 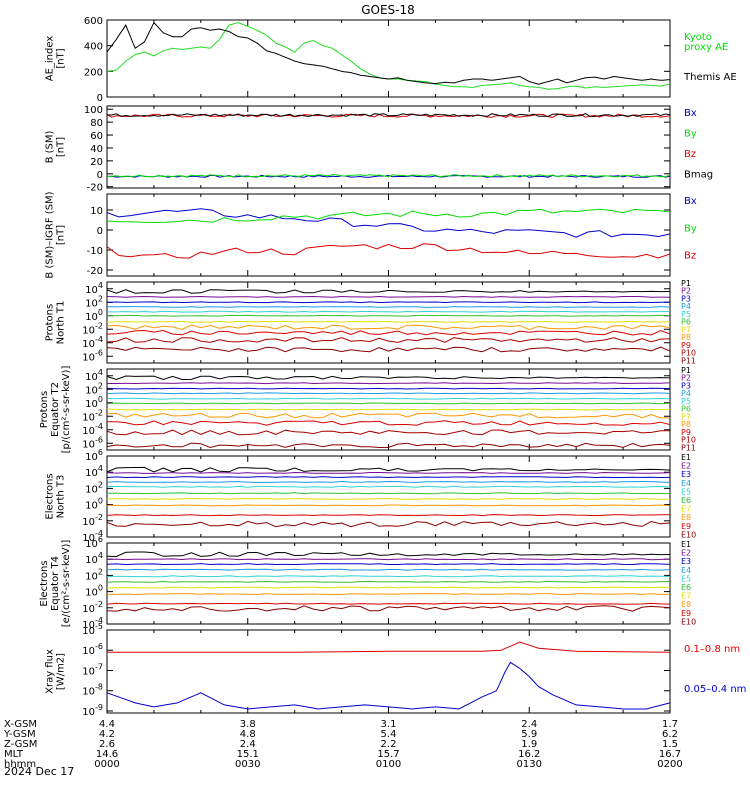 I want to click on legend-p11: P11, so click(x=688, y=447).